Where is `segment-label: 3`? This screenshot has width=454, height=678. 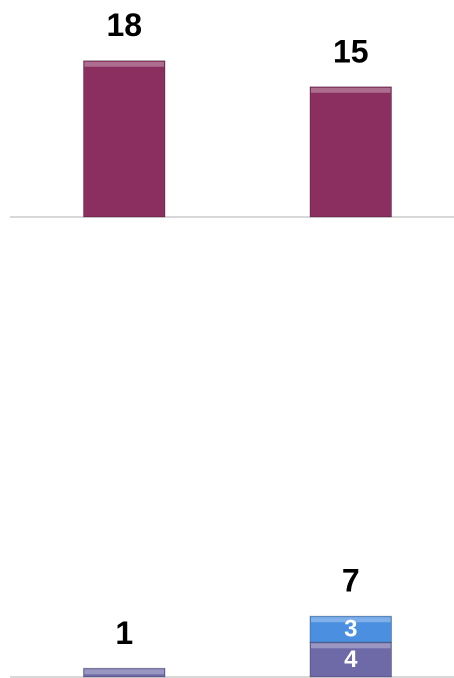 segment-label: 3 is located at coordinates (350, 629).